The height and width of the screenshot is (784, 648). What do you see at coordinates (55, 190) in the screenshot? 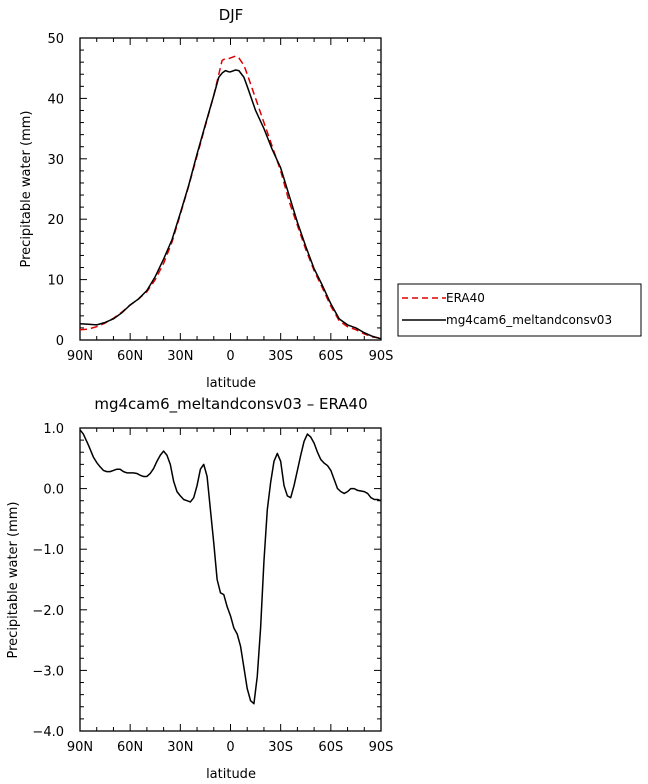
I see `y-tick-labels-top: 0 10 20 30 40 50` at bounding box center [55, 190].